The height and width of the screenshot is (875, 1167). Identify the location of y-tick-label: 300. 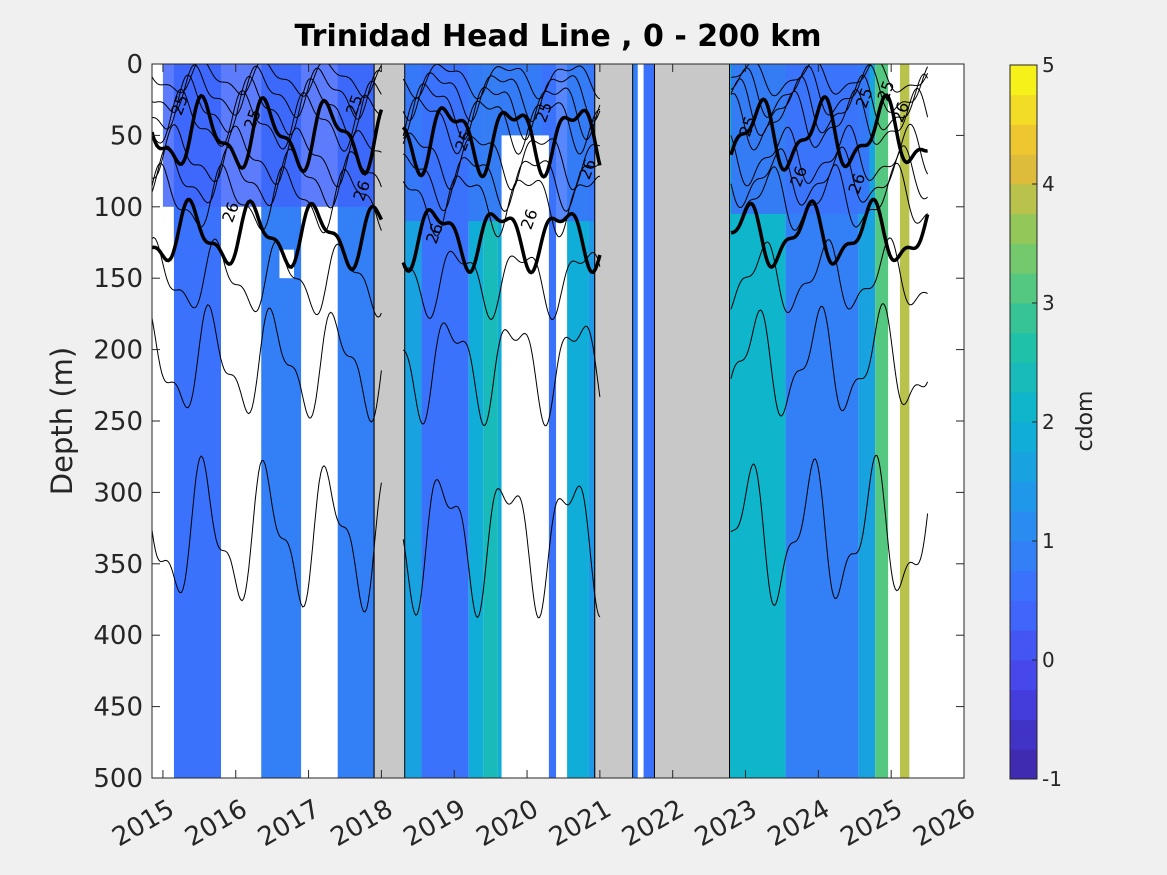
(118, 493).